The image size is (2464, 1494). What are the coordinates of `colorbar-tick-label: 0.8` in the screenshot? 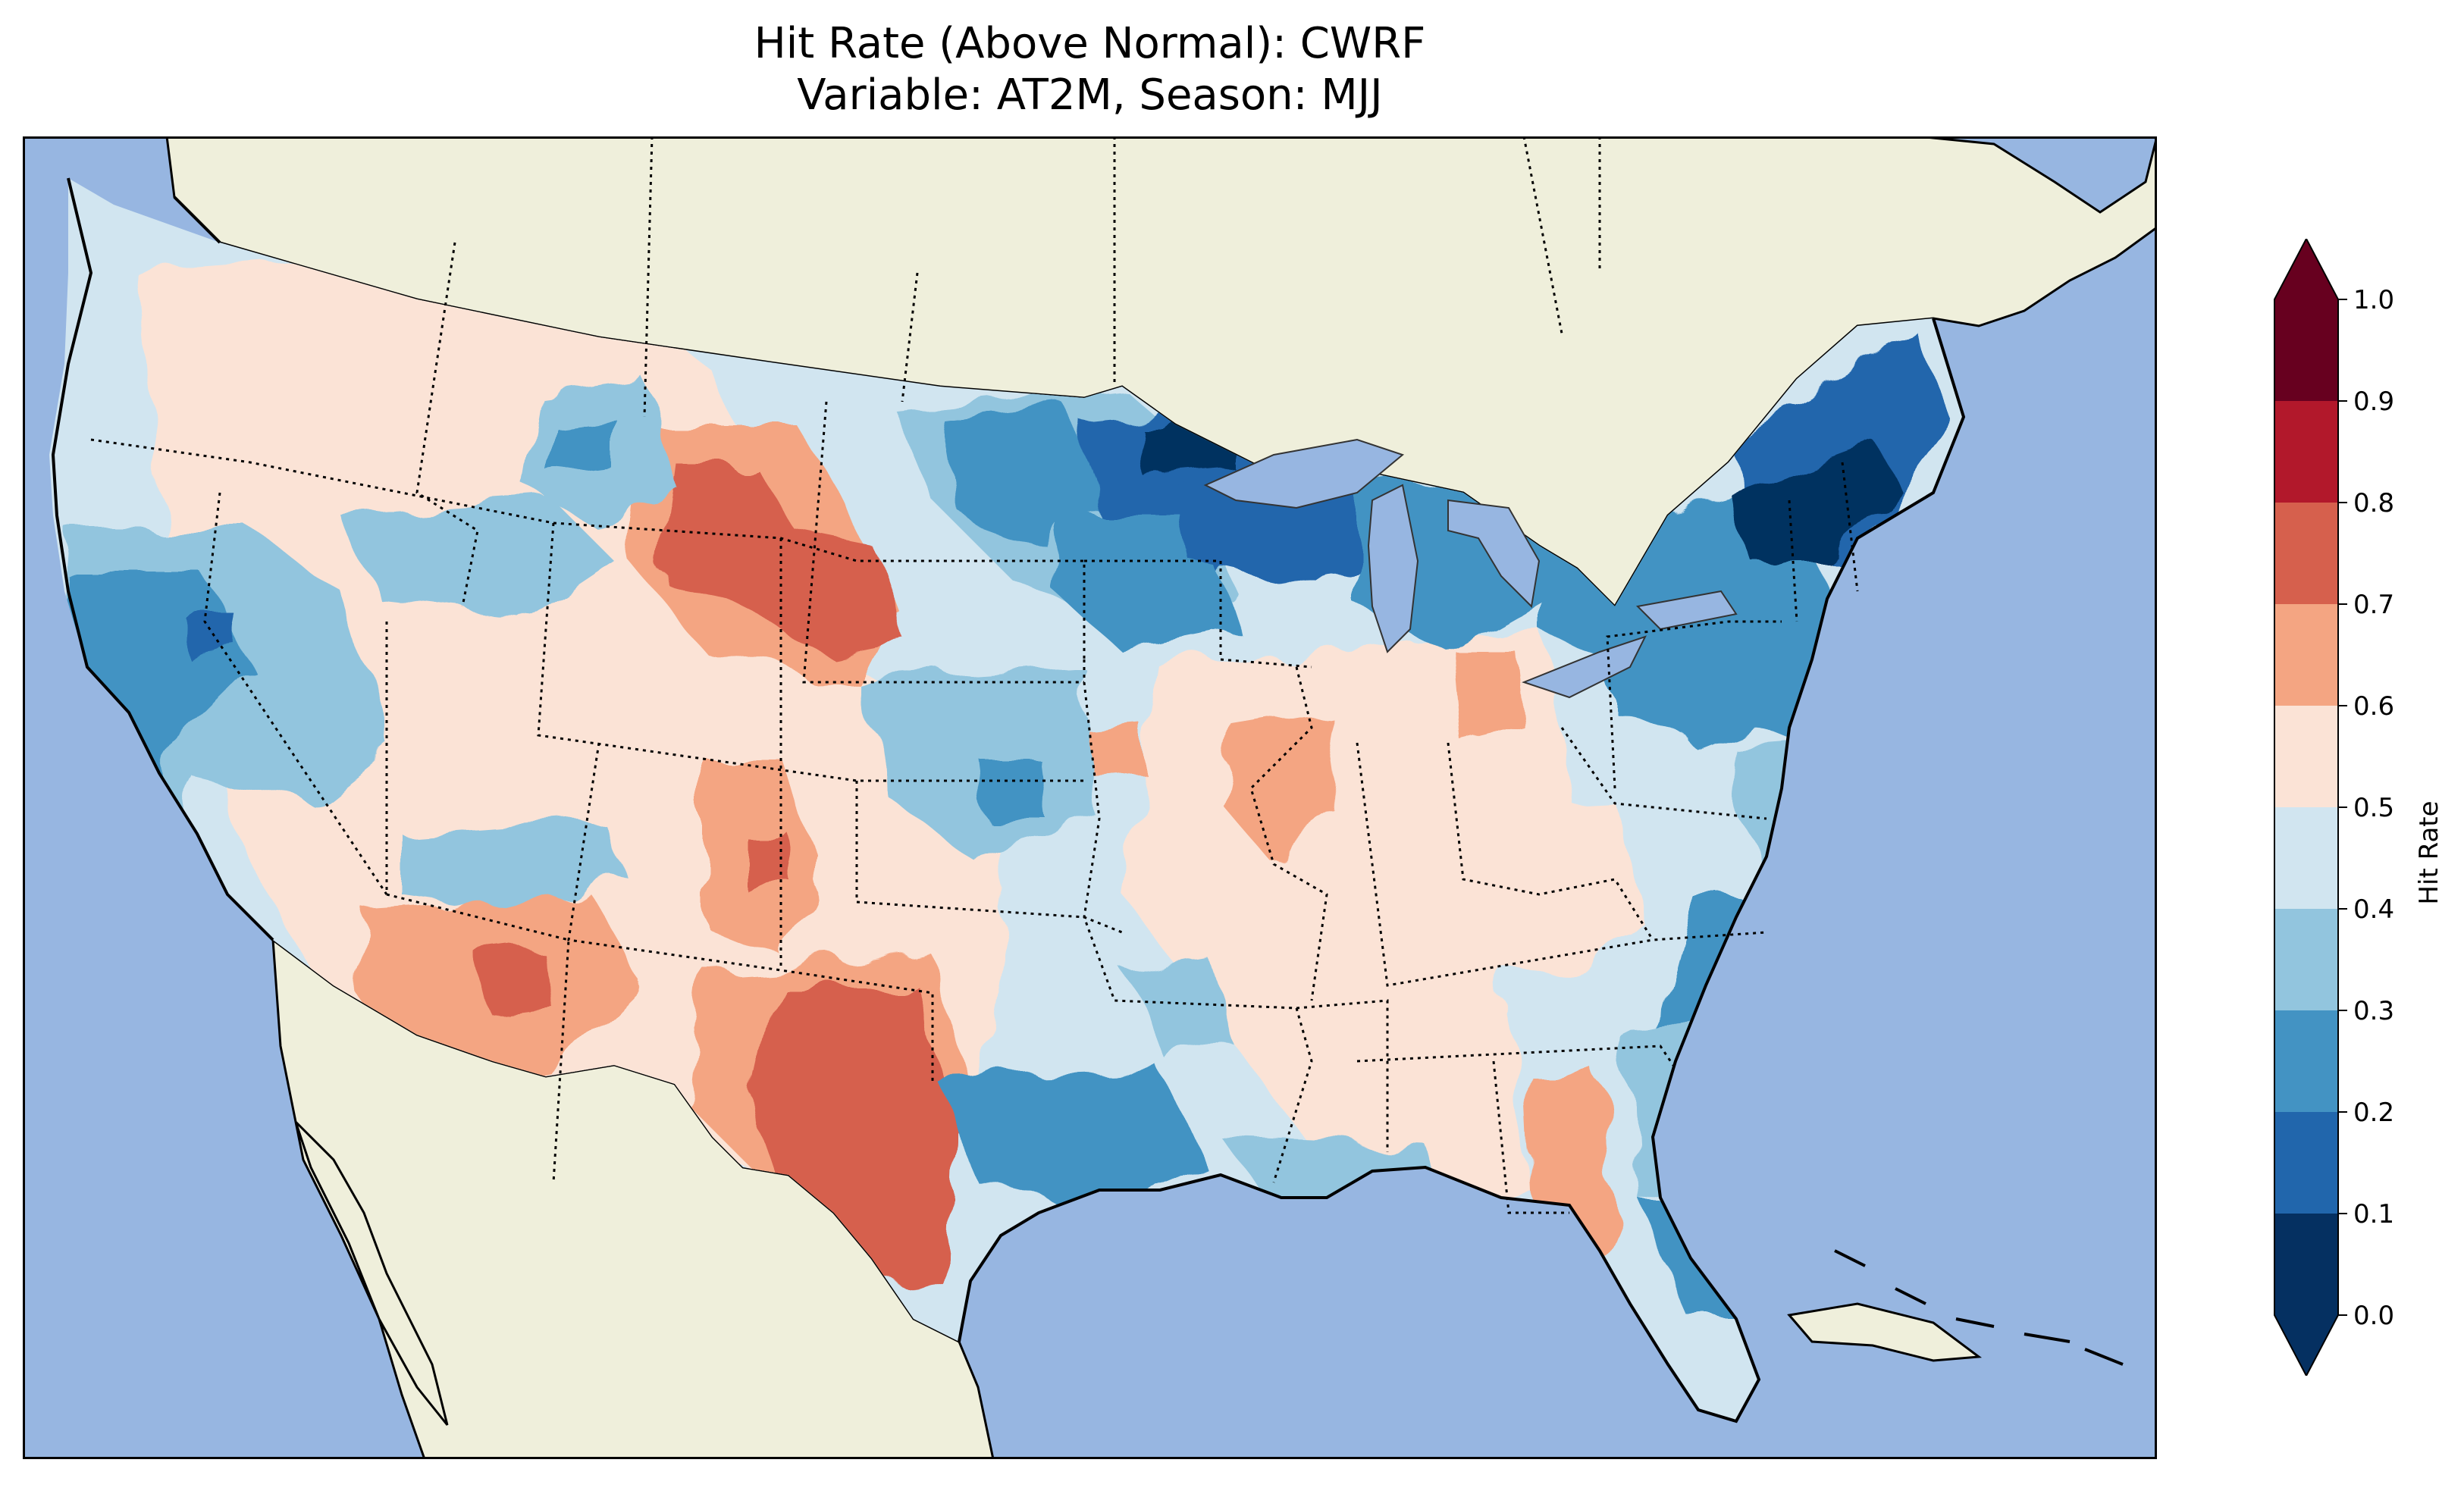 It's located at (2374, 503).